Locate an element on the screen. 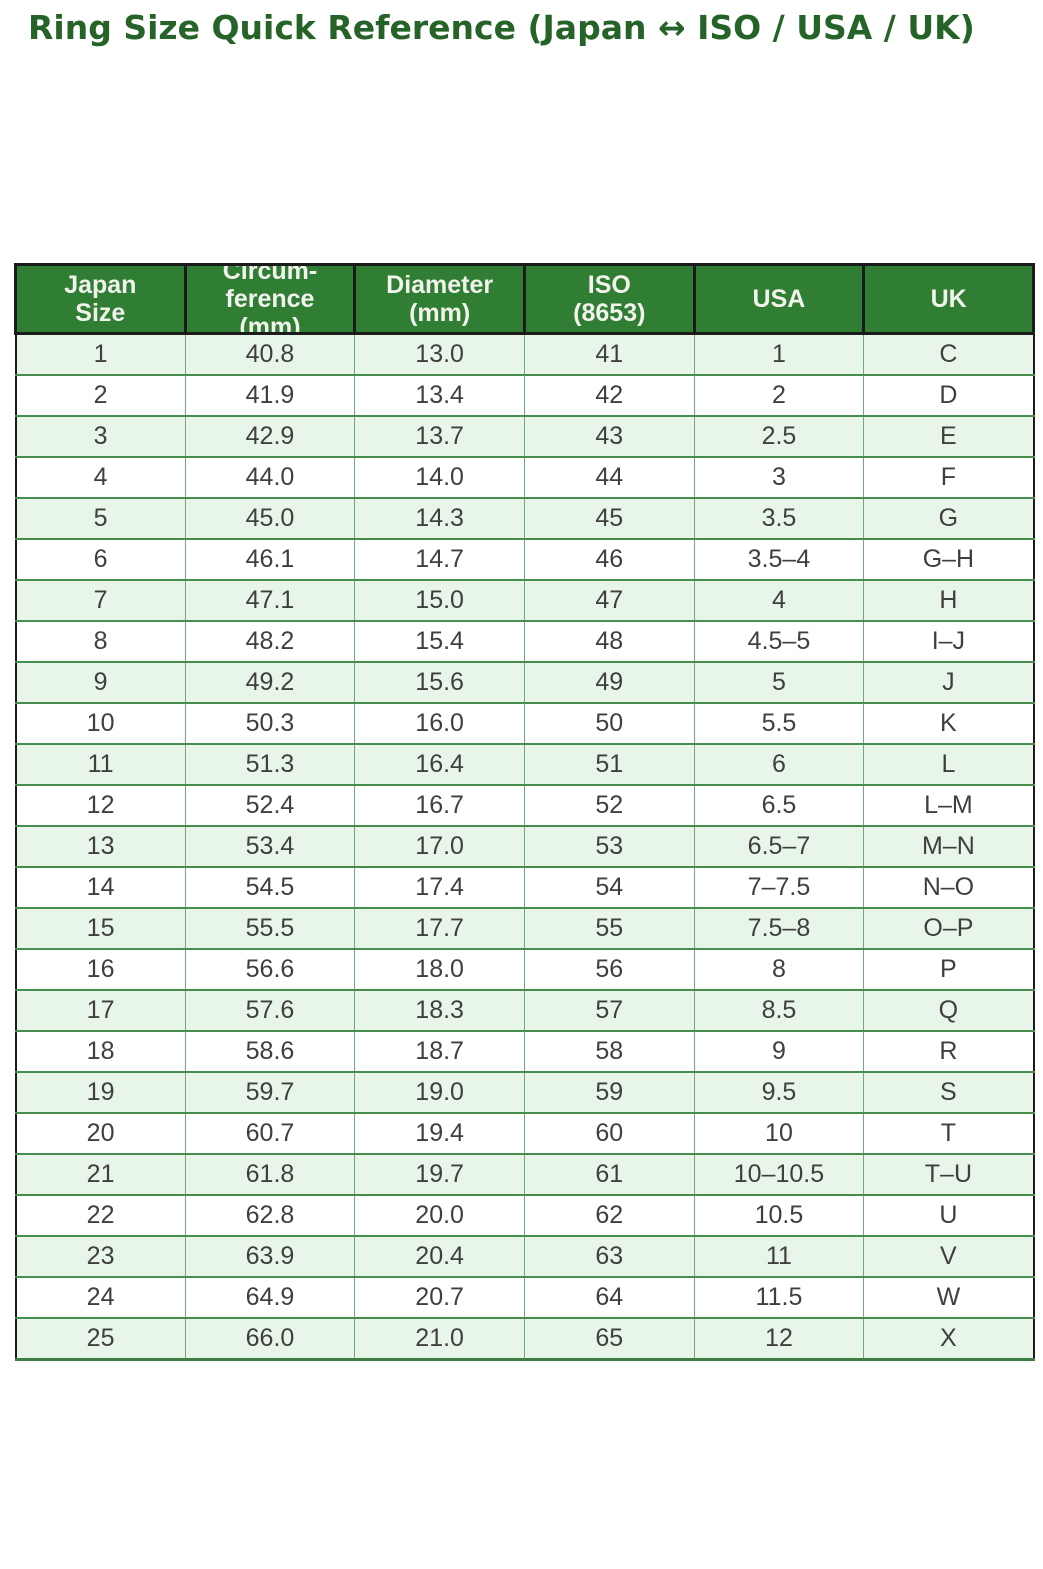  cell-japan_size: 7 is located at coordinates (100, 600).